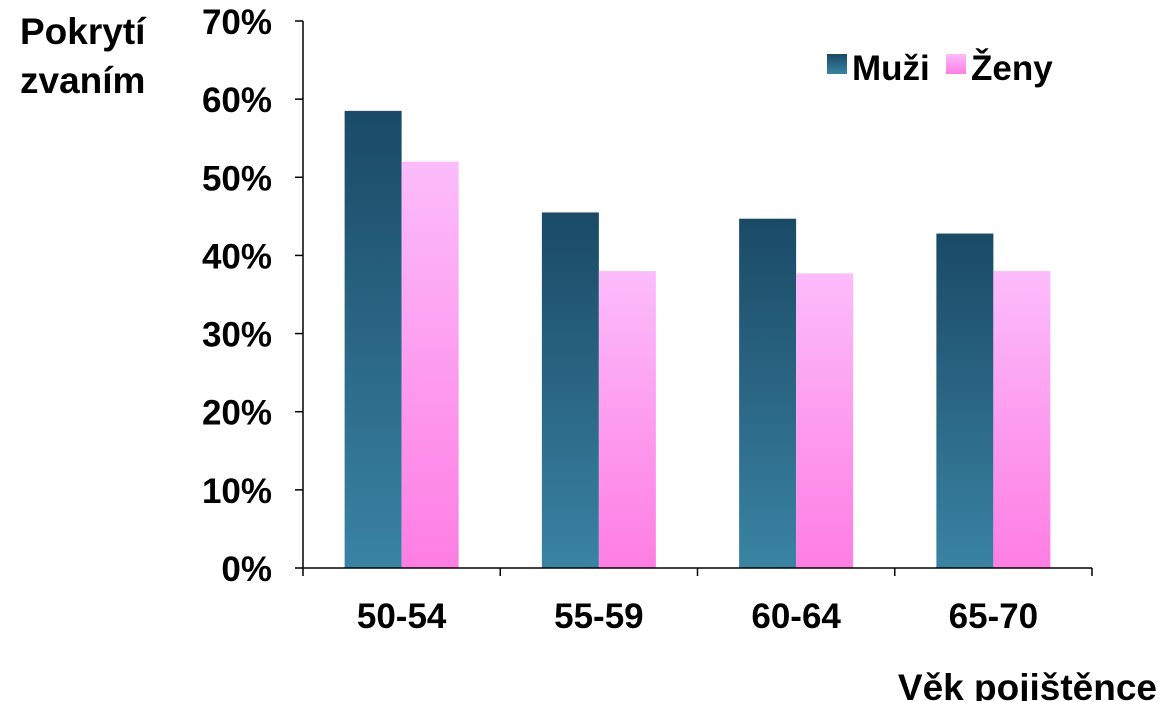 The height and width of the screenshot is (701, 1165). I want to click on y-tick-label: 40%, so click(237, 256).